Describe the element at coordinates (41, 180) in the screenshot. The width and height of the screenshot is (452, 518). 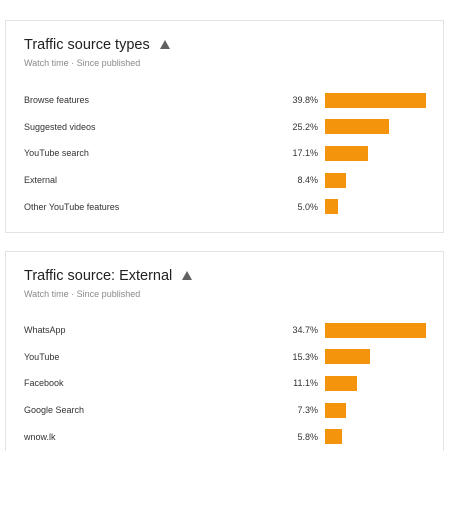
I see `row-label: External` at that location.